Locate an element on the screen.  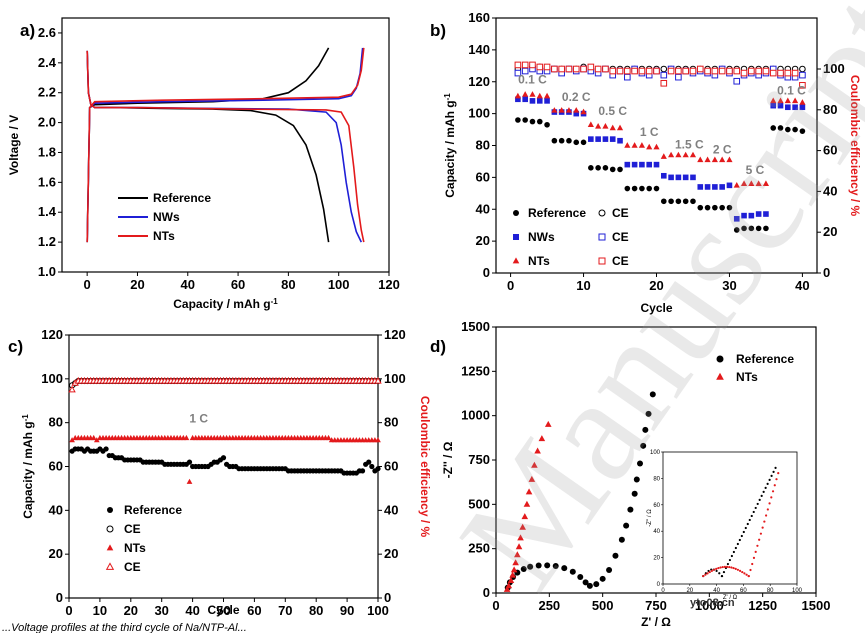
y-tick-label: 1.8 is located at coordinates (47, 151).